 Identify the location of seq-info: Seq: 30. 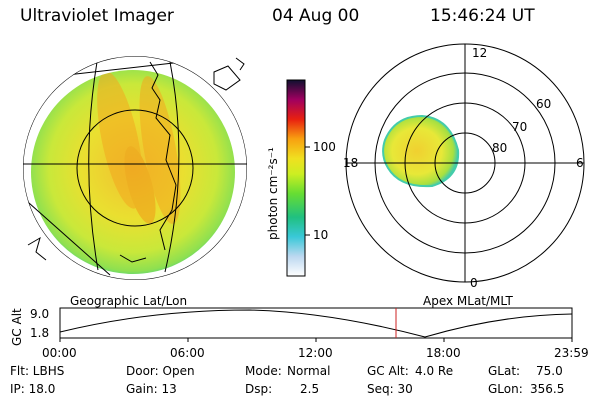
(390, 389).